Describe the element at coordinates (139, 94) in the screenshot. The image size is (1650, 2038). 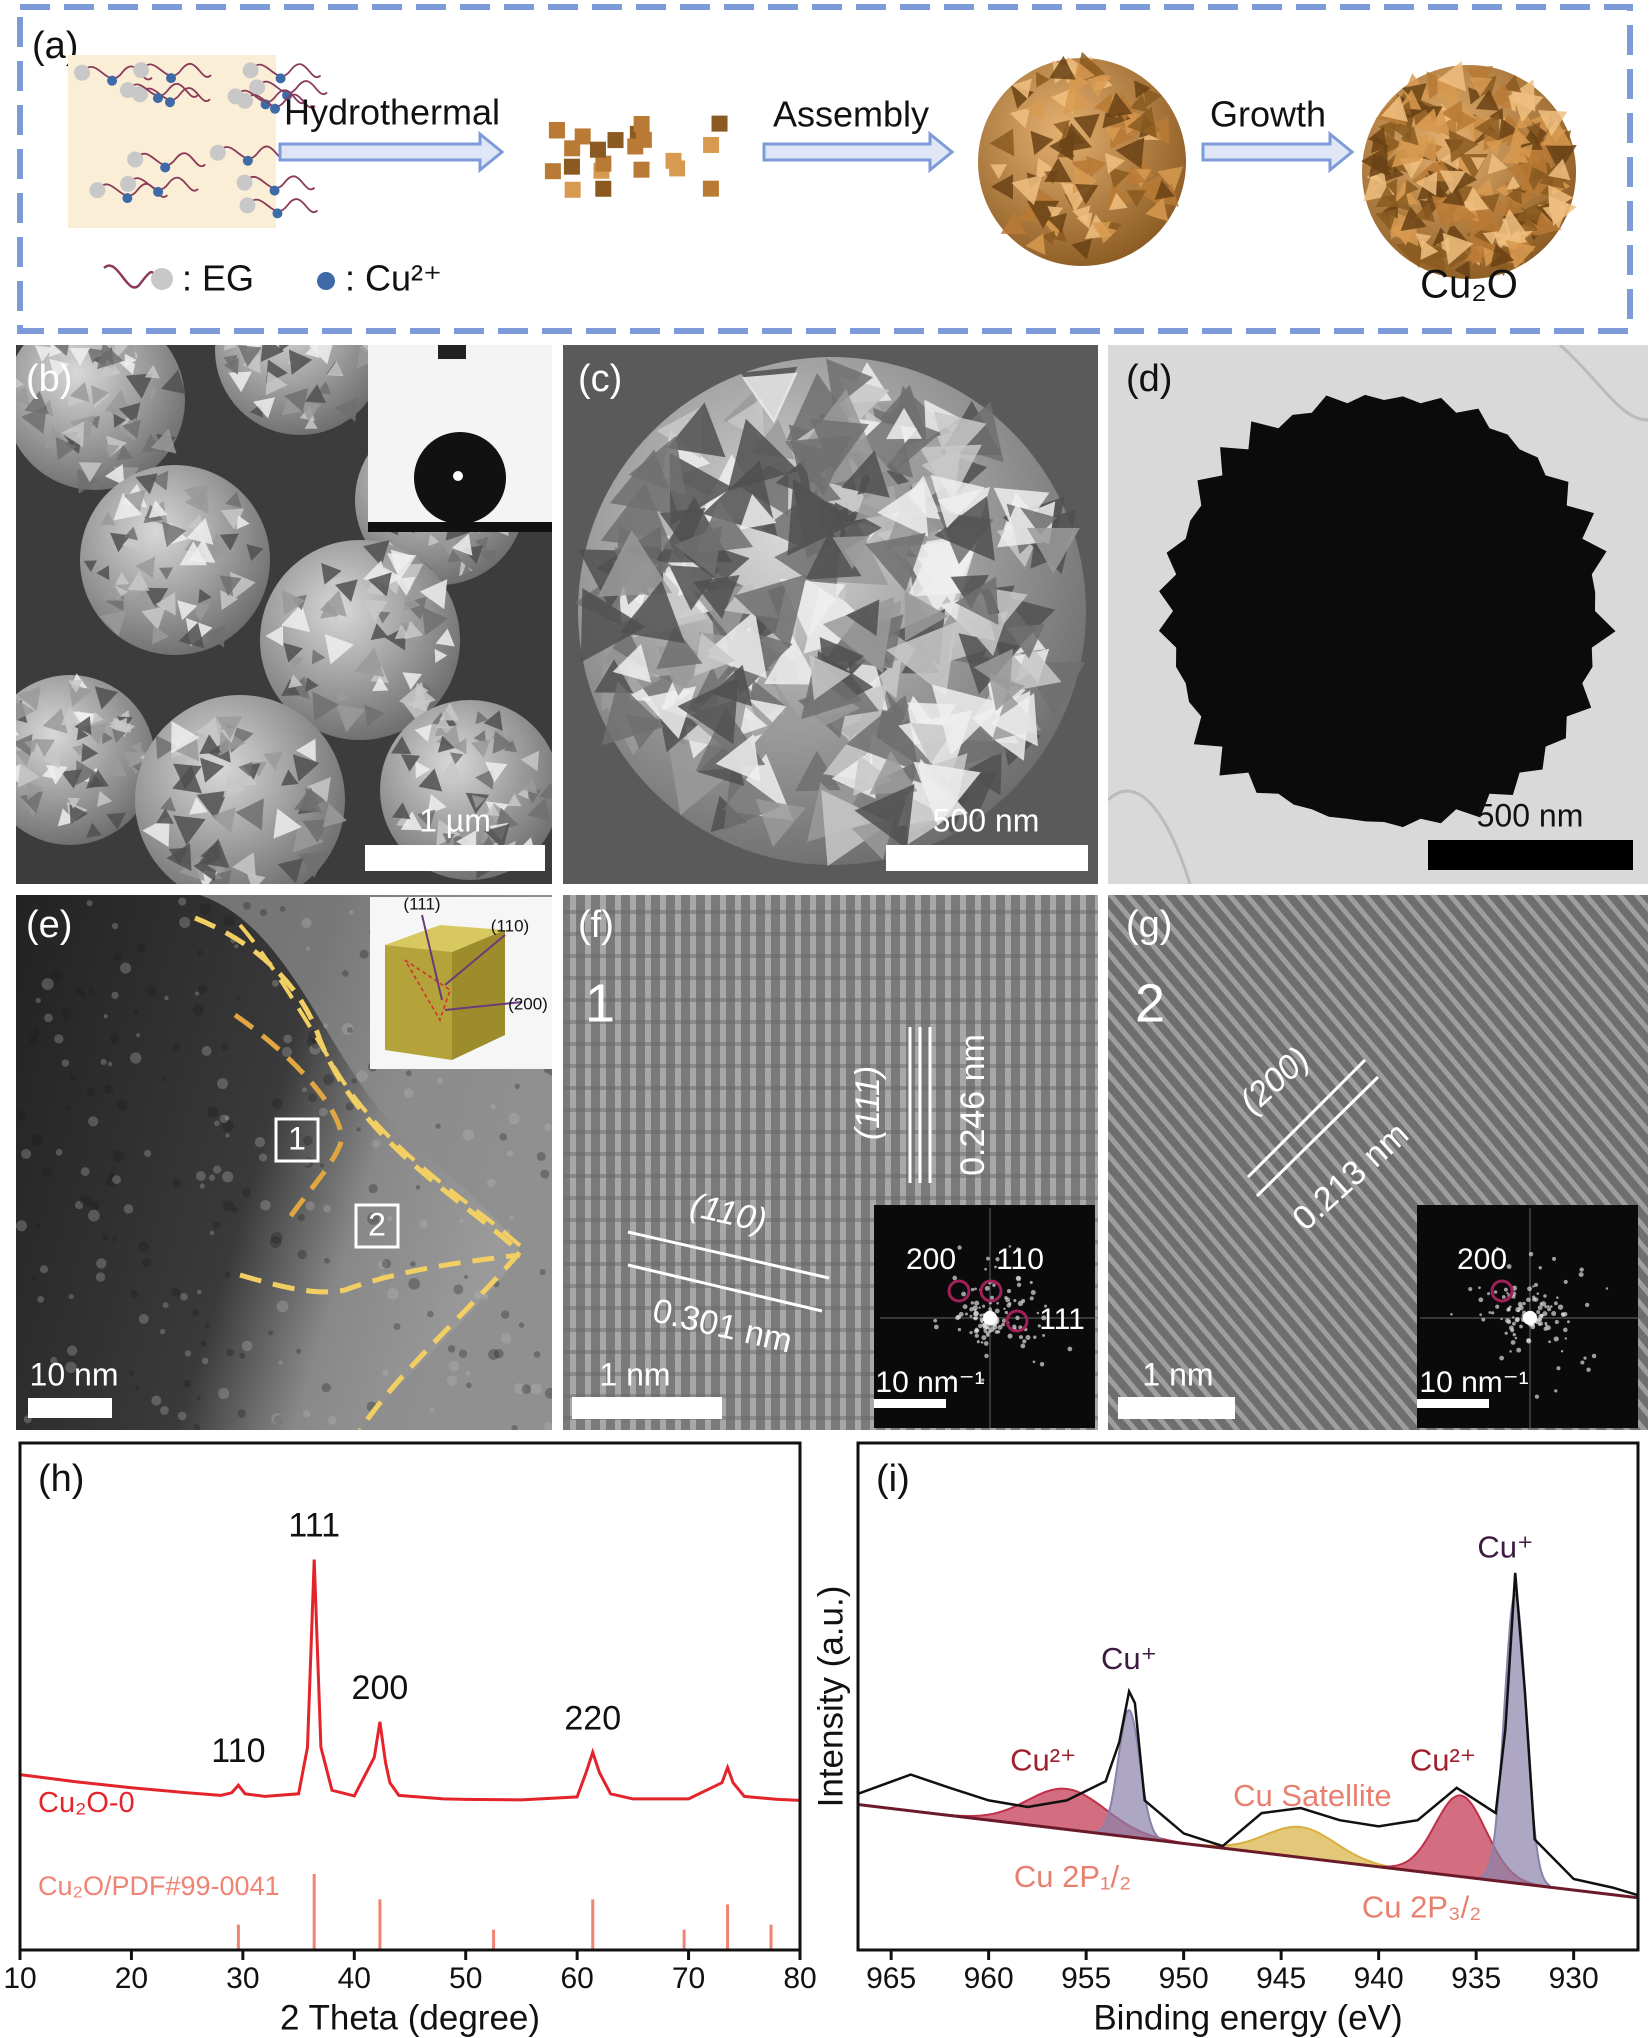
I see `eg-end` at that location.